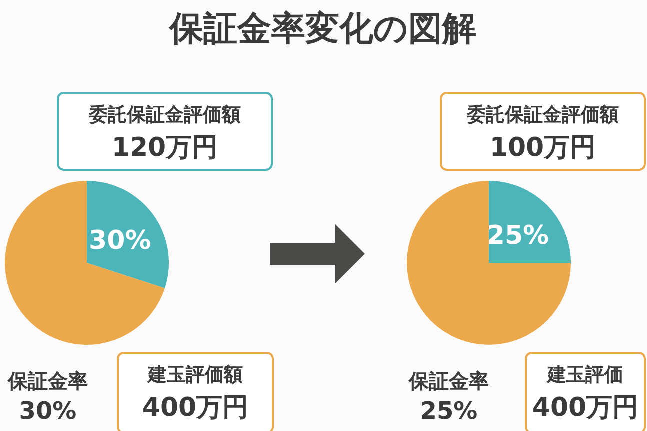 The height and width of the screenshot is (431, 647). What do you see at coordinates (518, 236) in the screenshot?
I see `data-label: 25%` at bounding box center [518, 236].